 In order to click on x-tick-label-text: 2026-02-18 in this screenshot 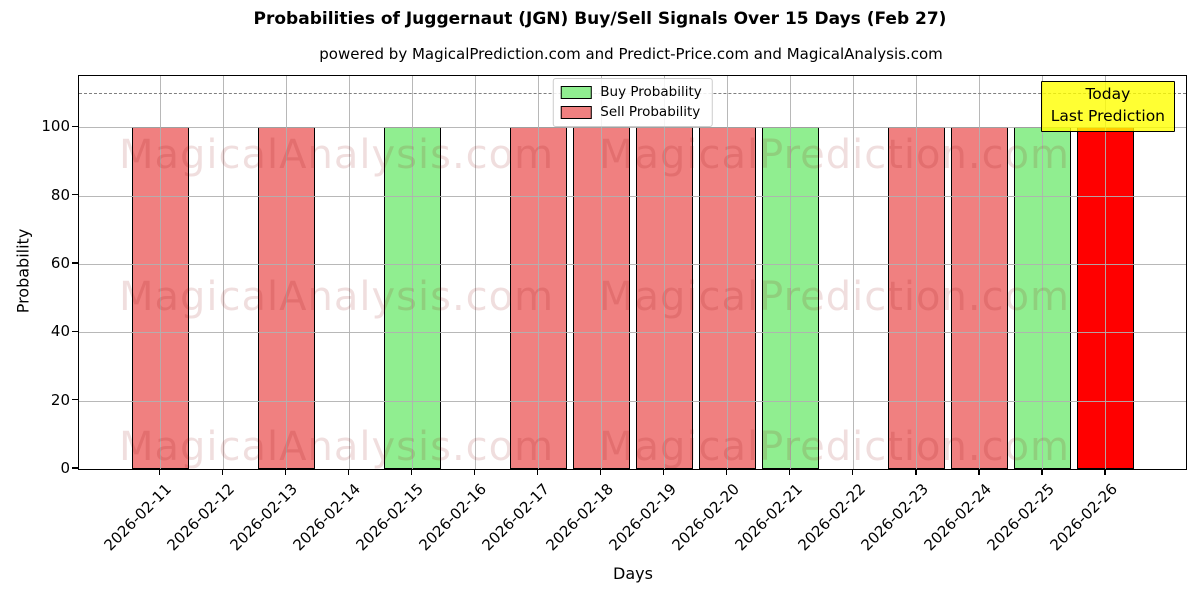, I will do `click(579, 517)`.